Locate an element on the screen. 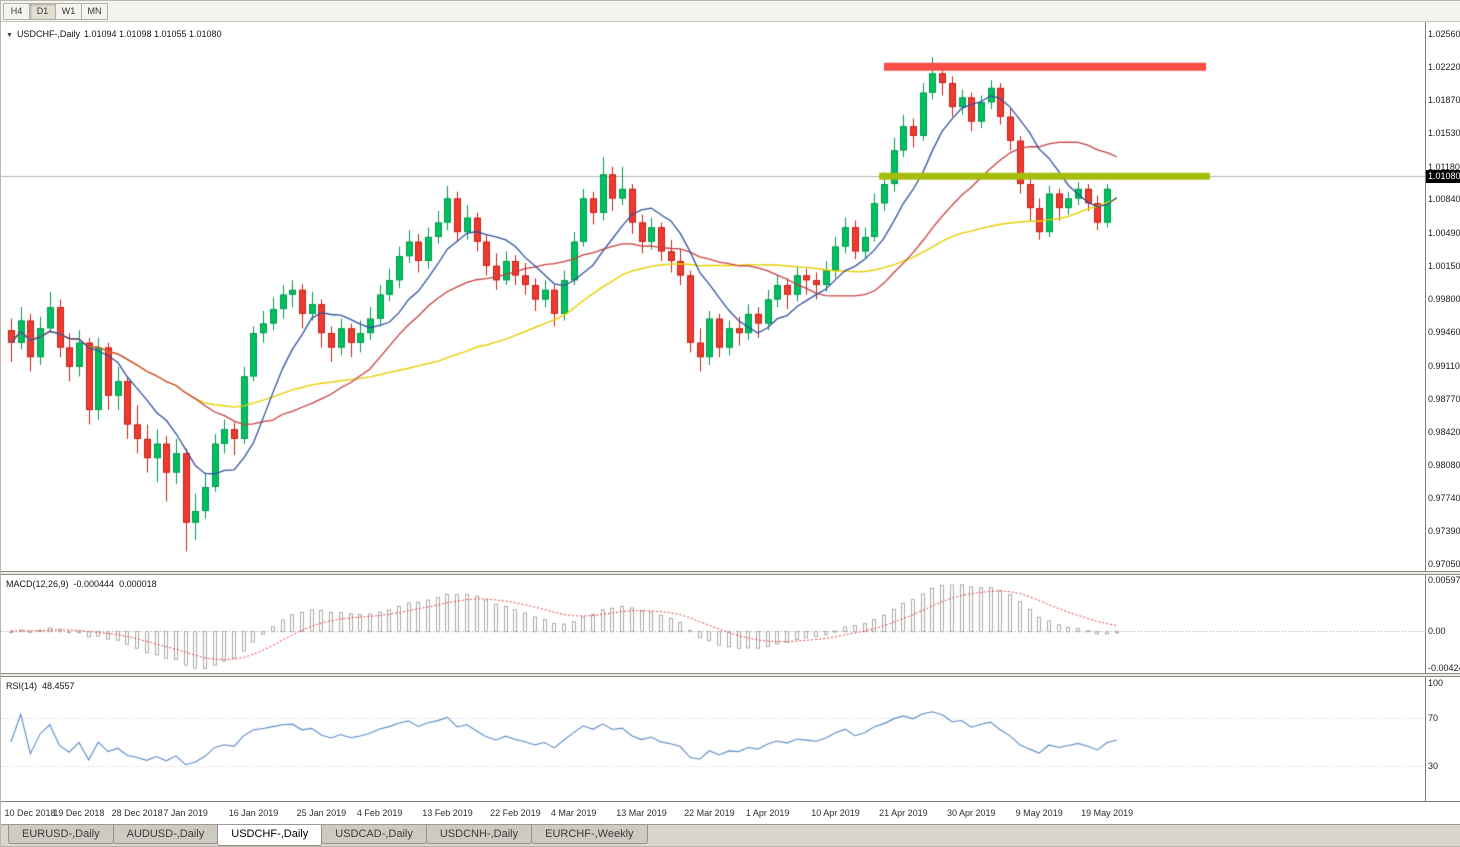 This screenshot has height=847, width=1460. date-tick-label: 7 Jan 2019 is located at coordinates (185, 813).